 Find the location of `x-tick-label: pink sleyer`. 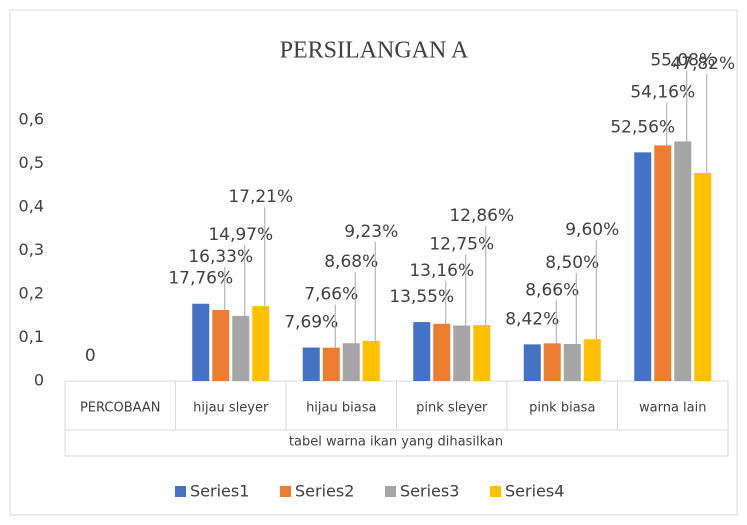

x-tick-label: pink sleyer is located at coordinates (452, 408).